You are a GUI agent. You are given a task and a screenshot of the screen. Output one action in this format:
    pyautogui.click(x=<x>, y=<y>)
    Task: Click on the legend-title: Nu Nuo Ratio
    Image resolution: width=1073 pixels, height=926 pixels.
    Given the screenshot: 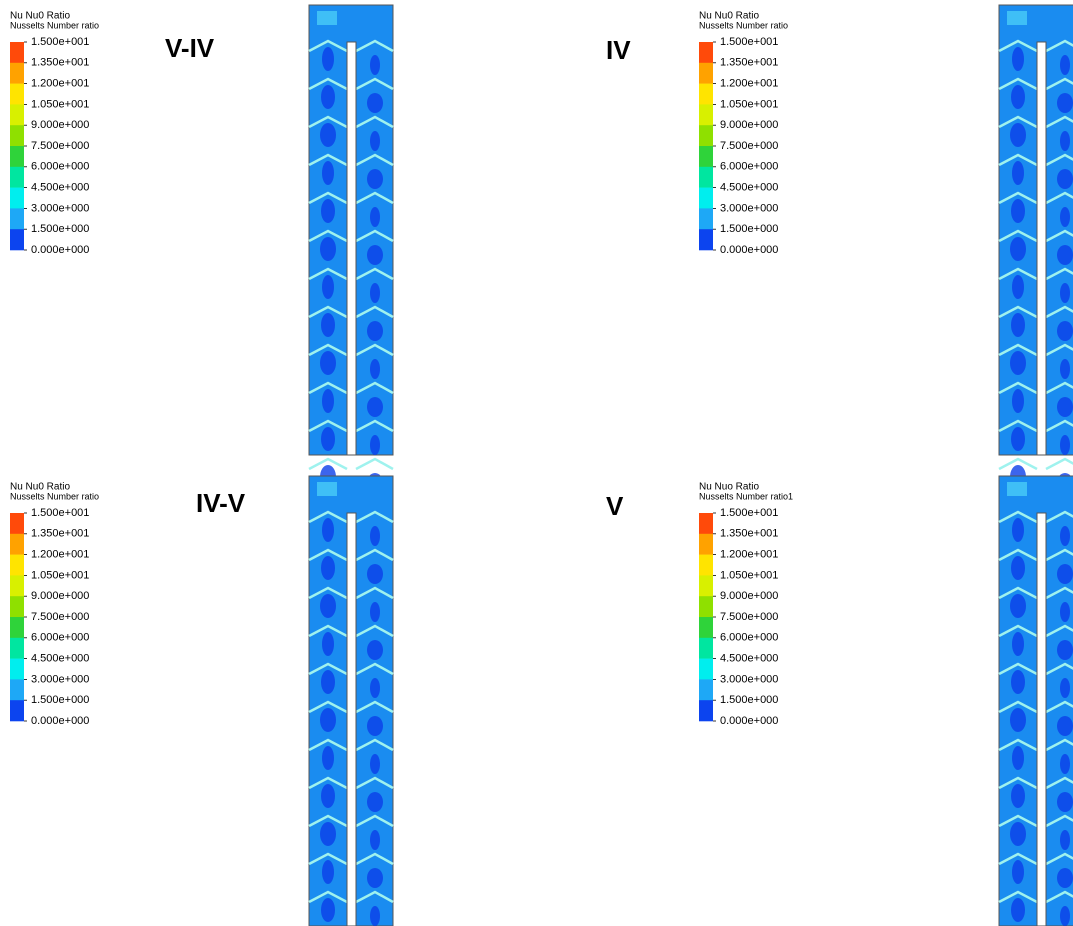 What is the action you would take?
    pyautogui.click(x=729, y=487)
    